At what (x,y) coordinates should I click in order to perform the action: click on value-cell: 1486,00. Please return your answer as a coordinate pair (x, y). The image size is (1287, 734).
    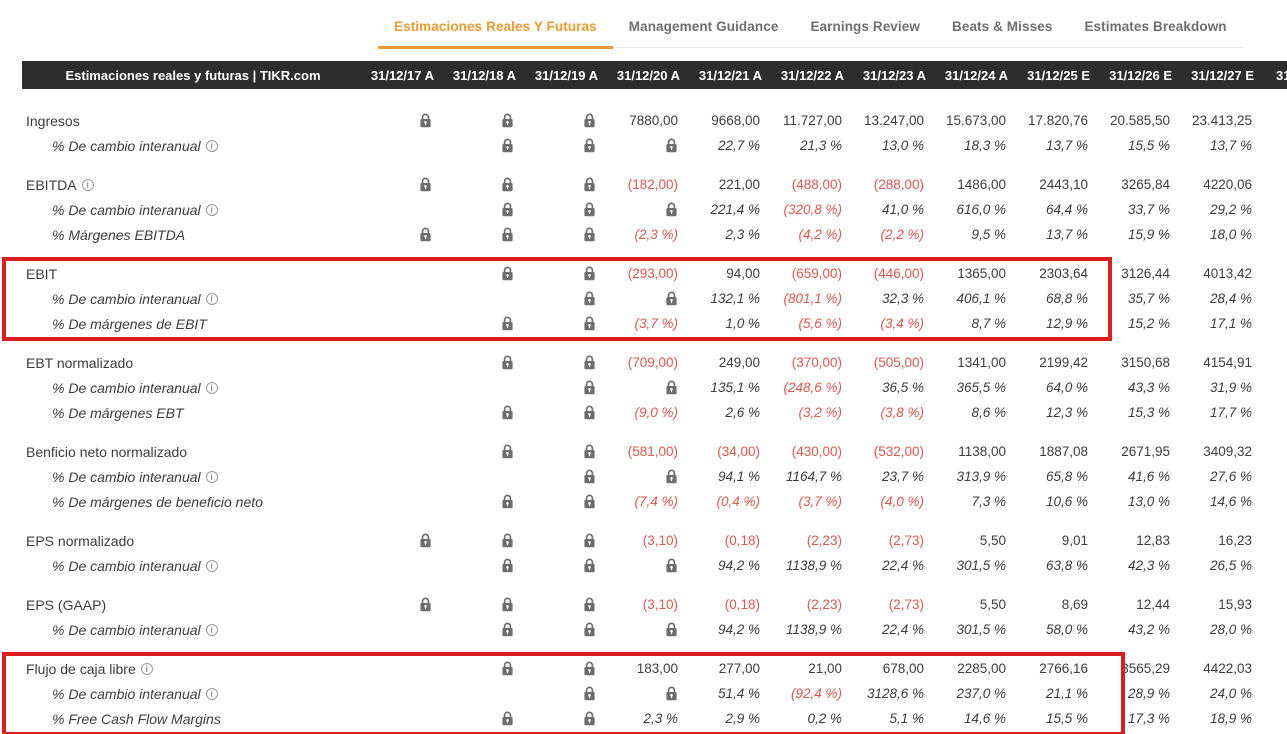
    Looking at the image, I should click on (981, 184).